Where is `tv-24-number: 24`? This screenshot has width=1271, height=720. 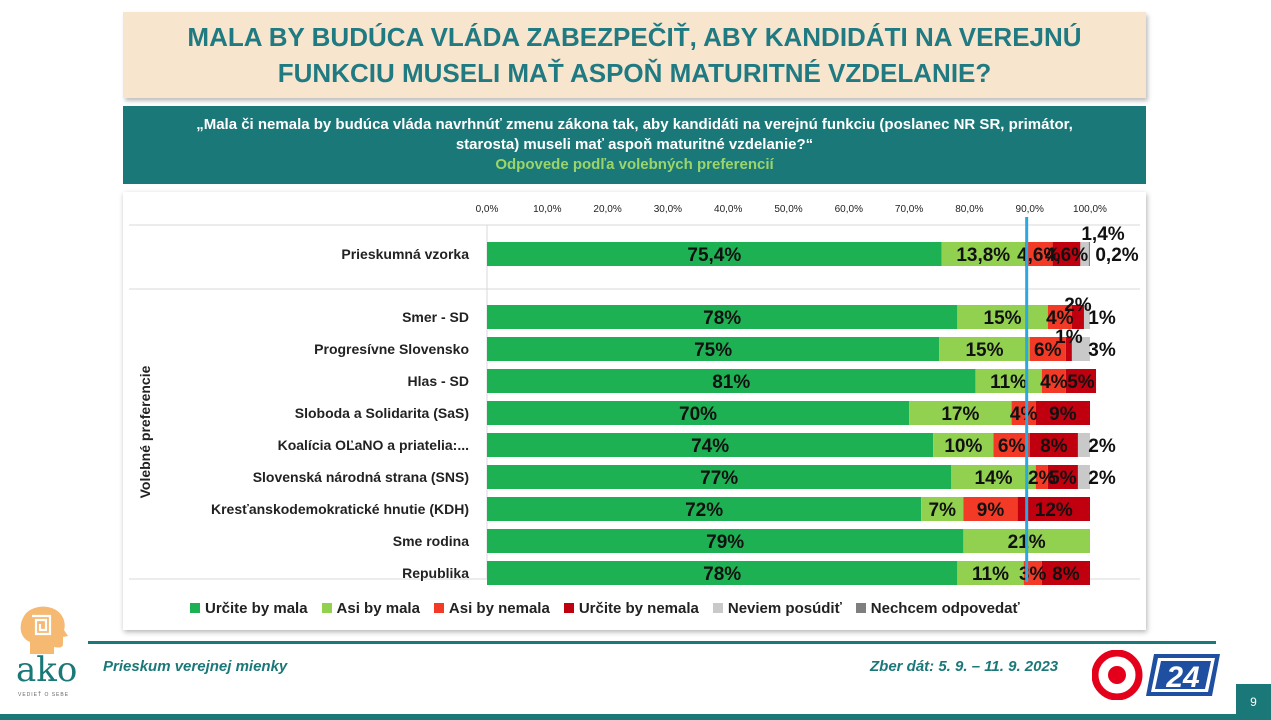
tv-24-number: 24 is located at coordinates (1182, 677).